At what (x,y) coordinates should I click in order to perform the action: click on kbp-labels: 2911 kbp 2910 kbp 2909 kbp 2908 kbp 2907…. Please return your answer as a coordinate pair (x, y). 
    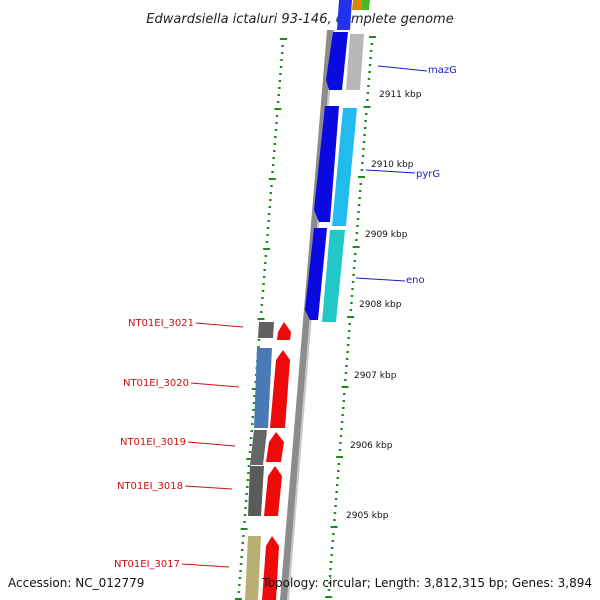
    Looking at the image, I should click on (384, 305).